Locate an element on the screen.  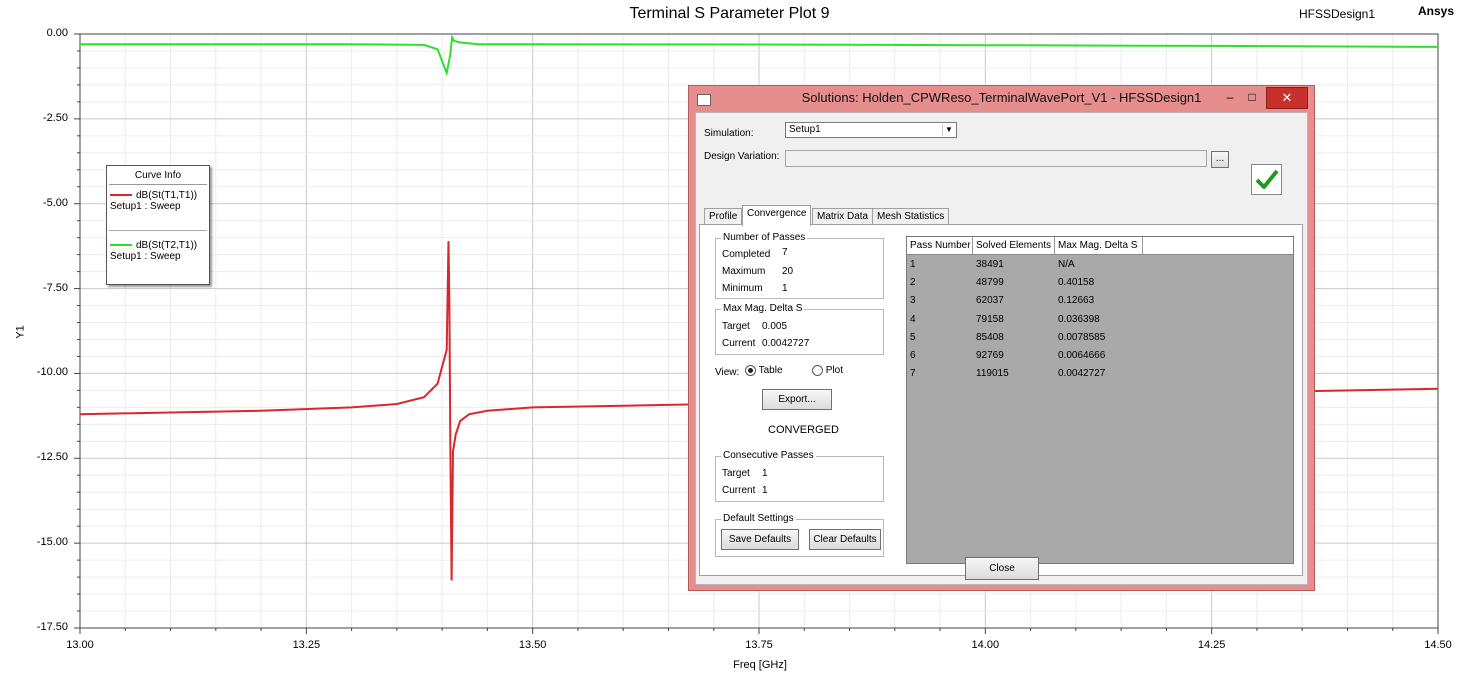
legend-line-t11 is located at coordinates (121, 195).